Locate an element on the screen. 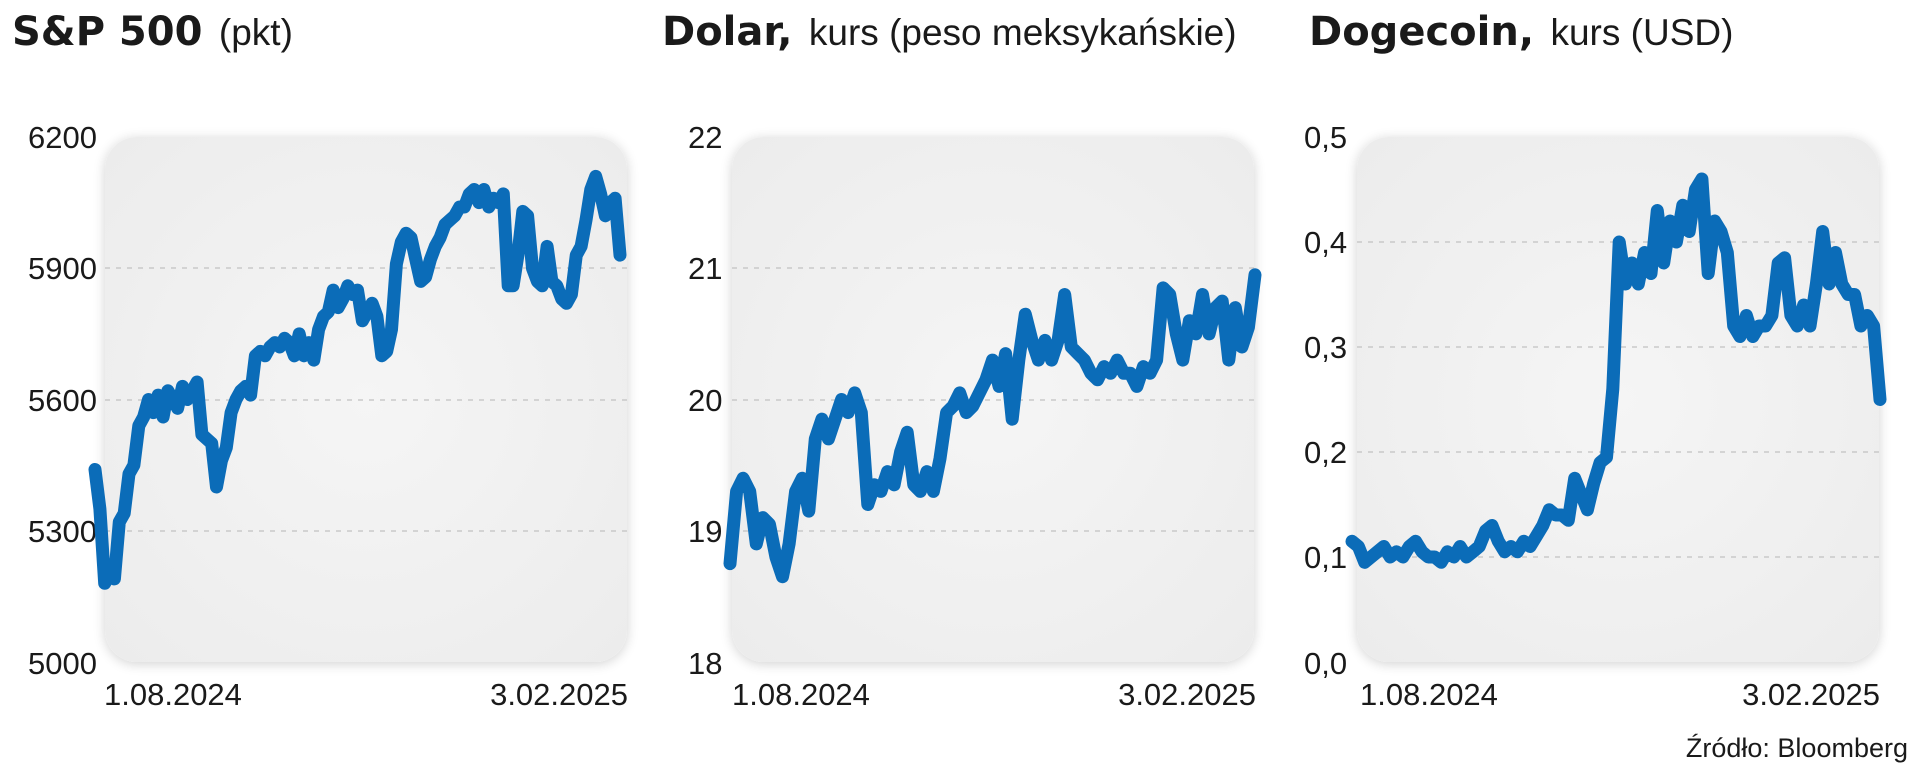 This screenshot has height=772, width=1920. y-tick-label: 18 is located at coordinates (705, 663).